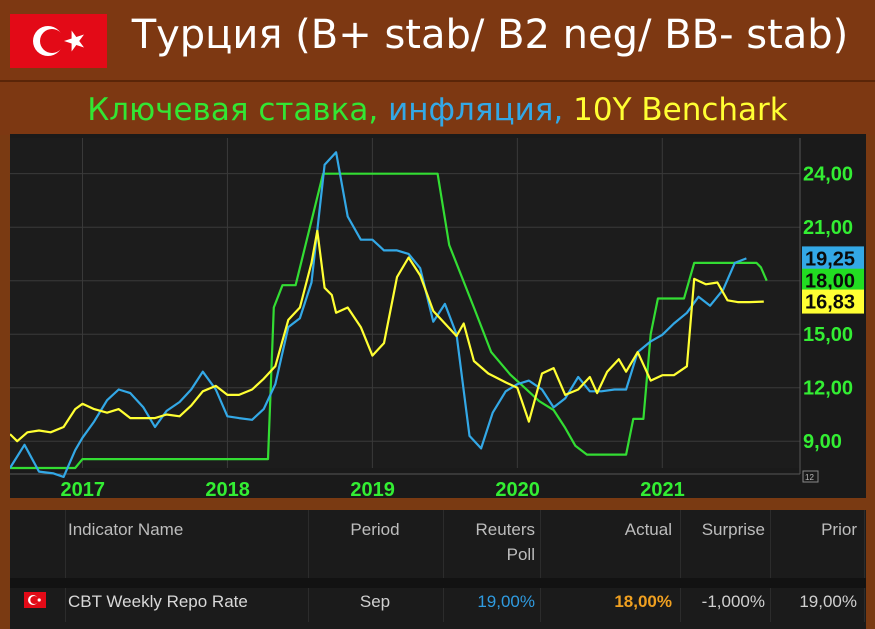 The height and width of the screenshot is (629, 875). I want to click on header-band: Турция (B+ stab/ B2 neg/ BB- stab), so click(437, 40).